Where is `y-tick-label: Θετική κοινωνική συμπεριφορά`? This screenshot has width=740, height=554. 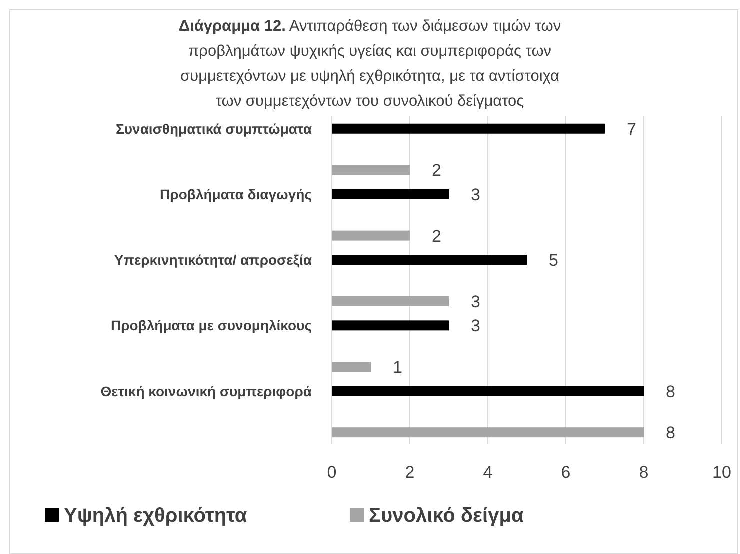 y-tick-label: Θετική κοινωνική συμπεριφορά is located at coordinates (206, 391).